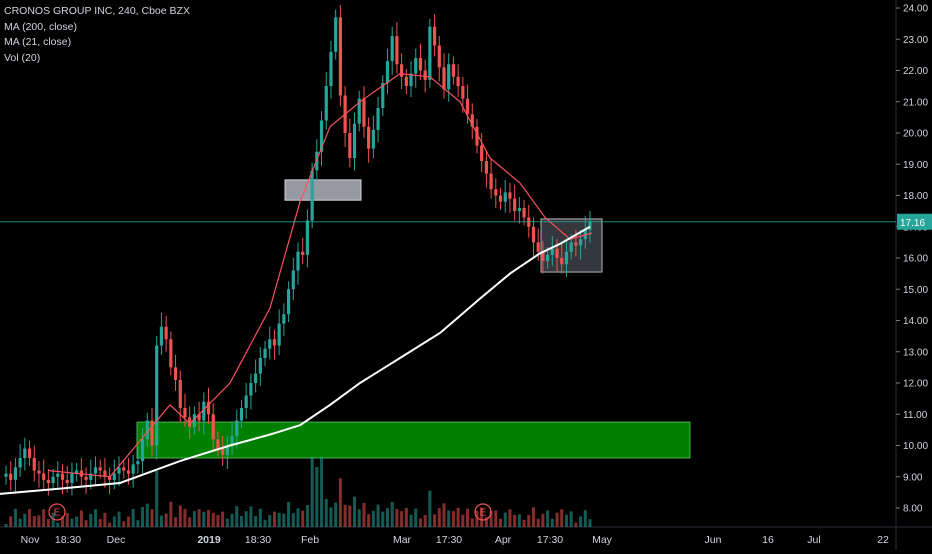 This screenshot has height=554, width=932. I want to click on symbol-title: CRONOS GROUP INC, 240, Cboe BZX, so click(97, 11).